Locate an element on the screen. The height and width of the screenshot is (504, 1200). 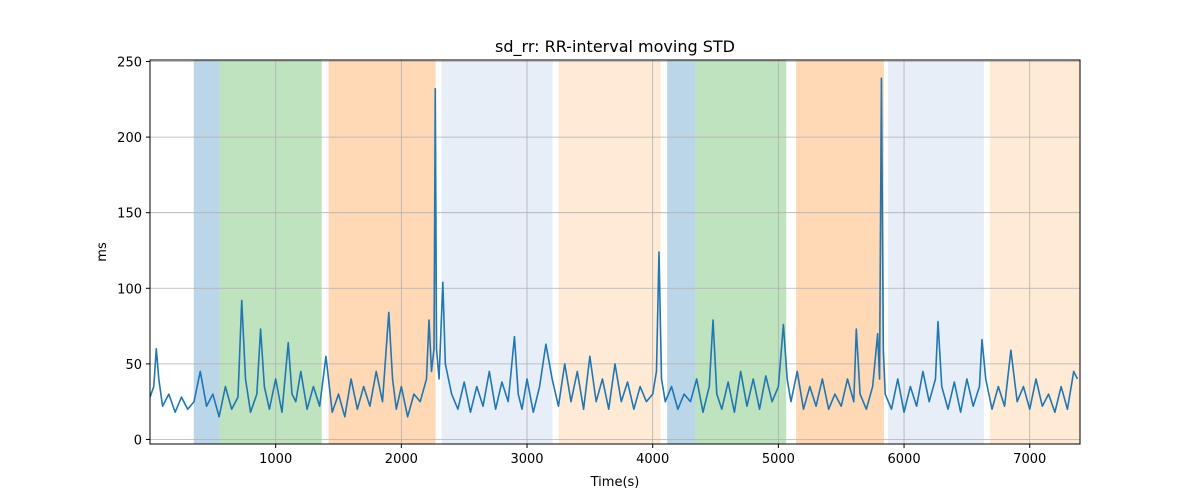
x-tick-label: 7000 is located at coordinates (1029, 459).